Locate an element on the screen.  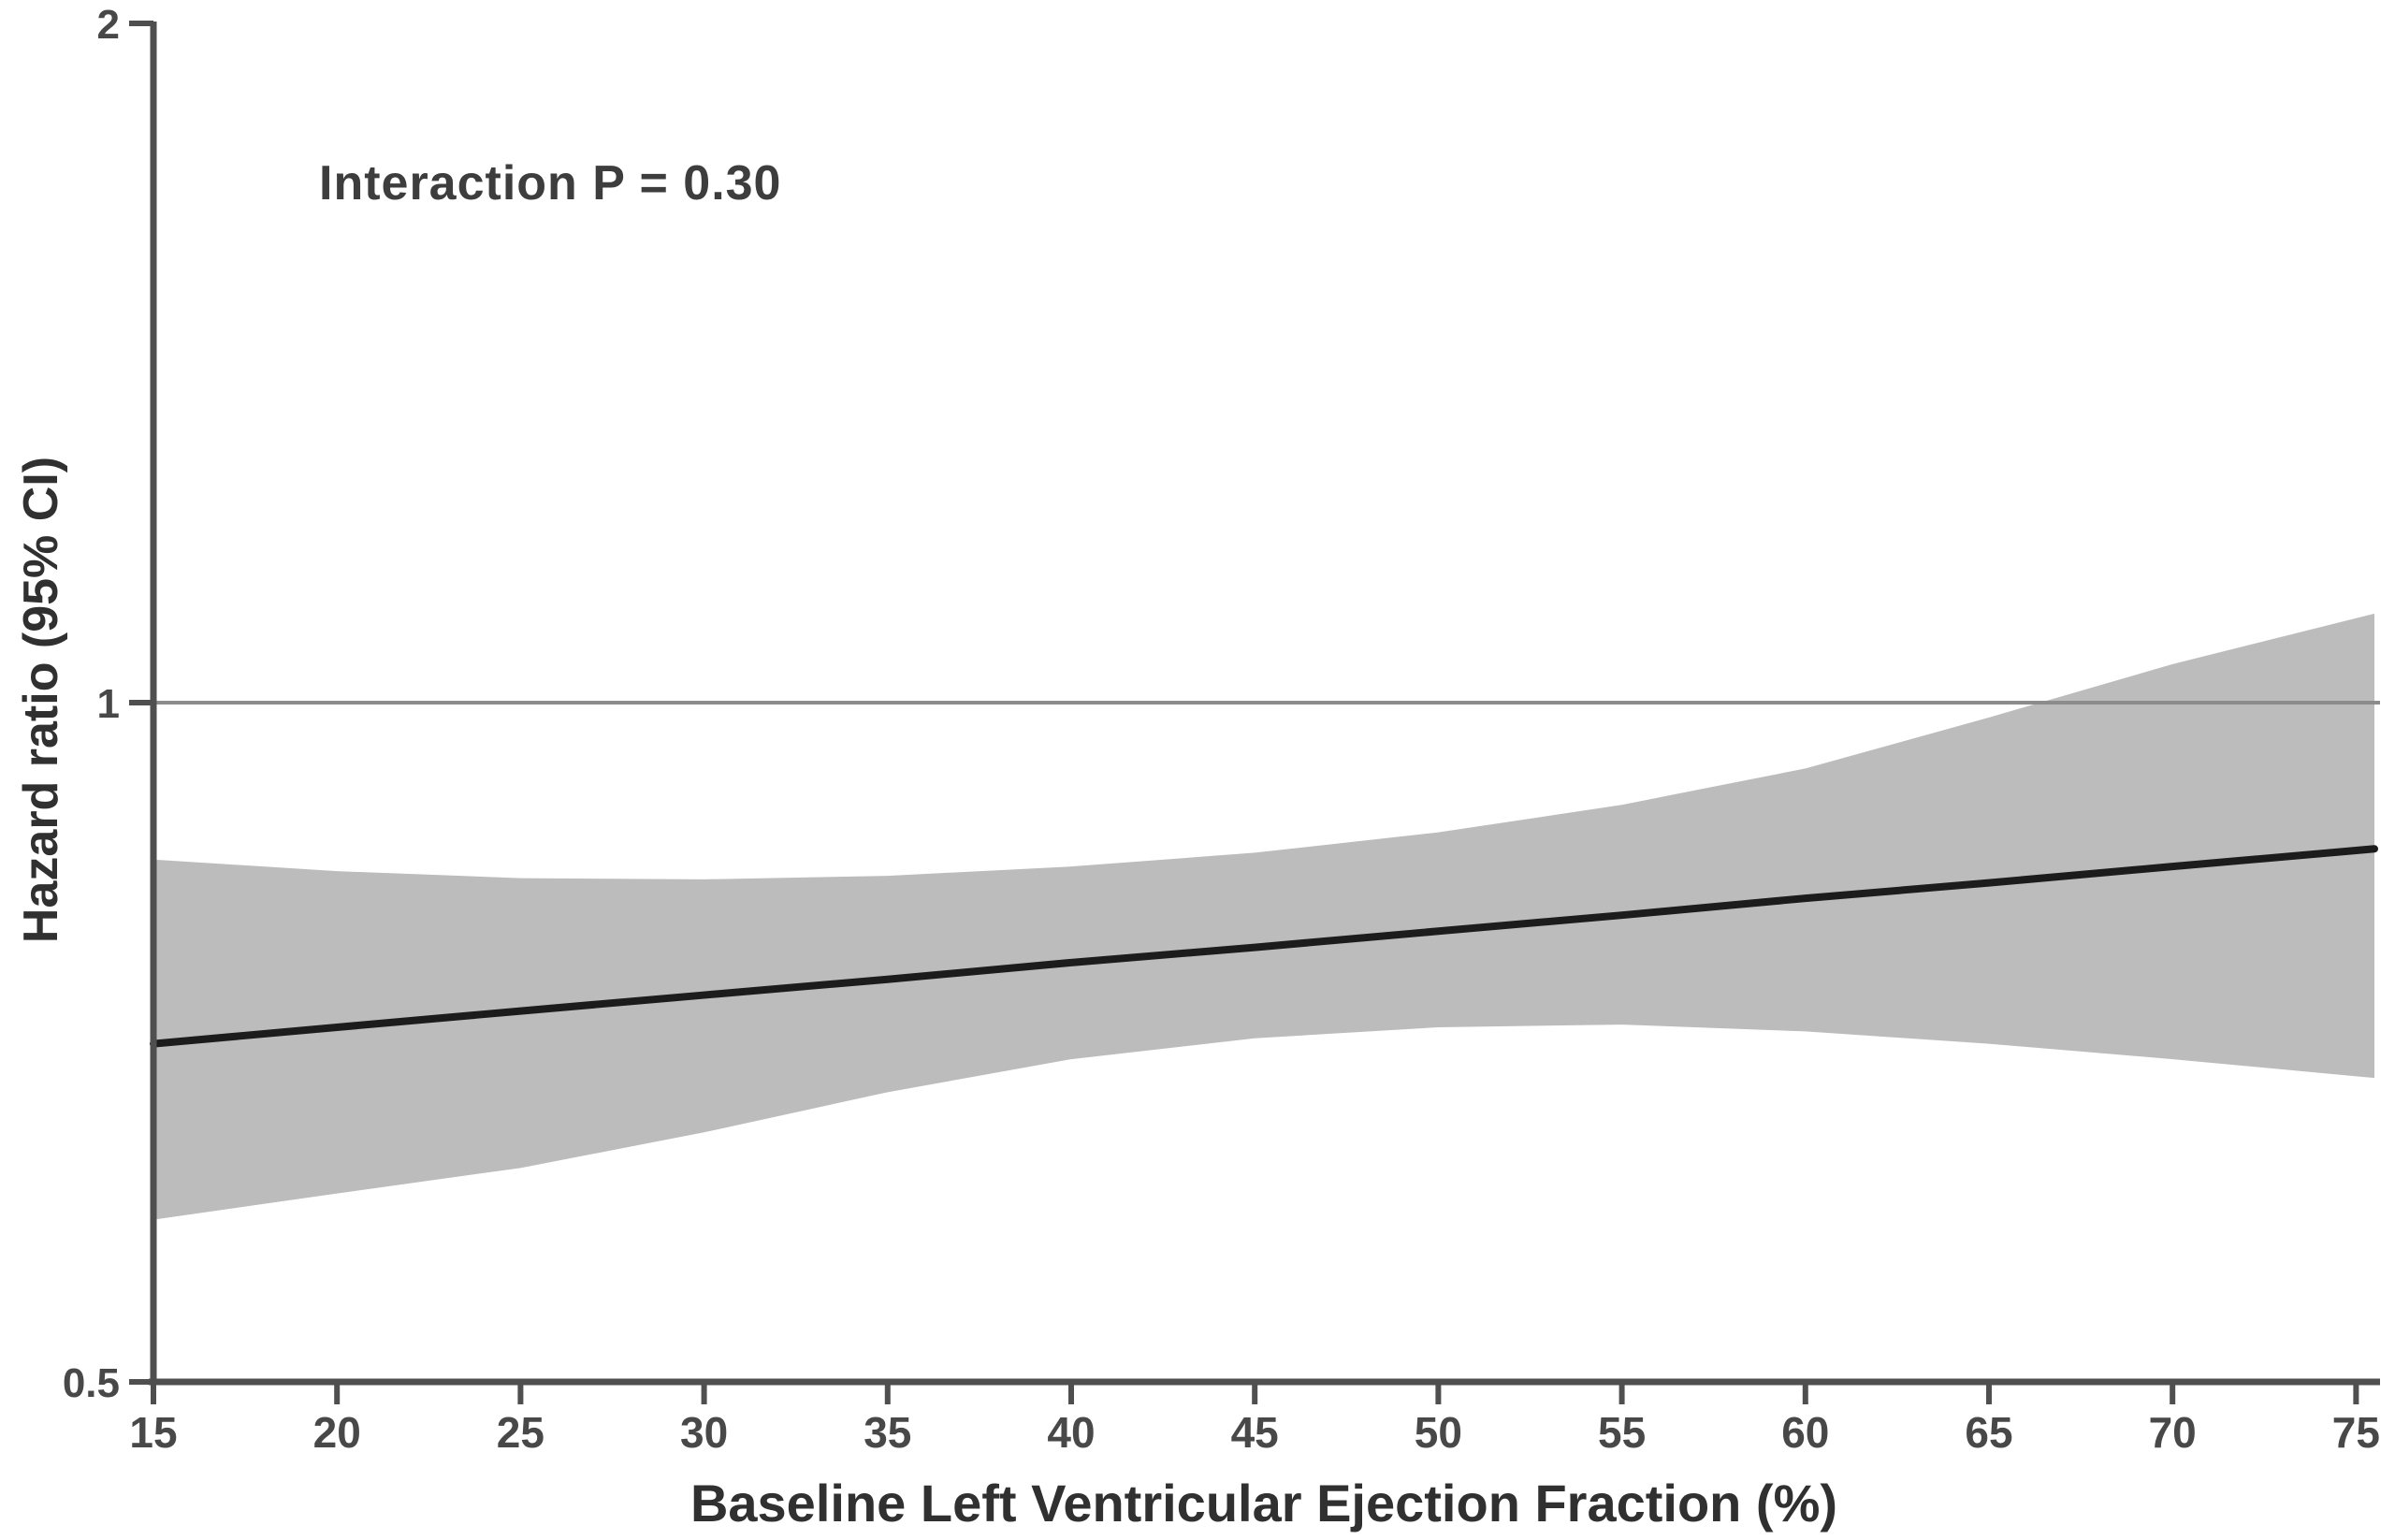
y-tick-label: 1 is located at coordinates (108, 704).